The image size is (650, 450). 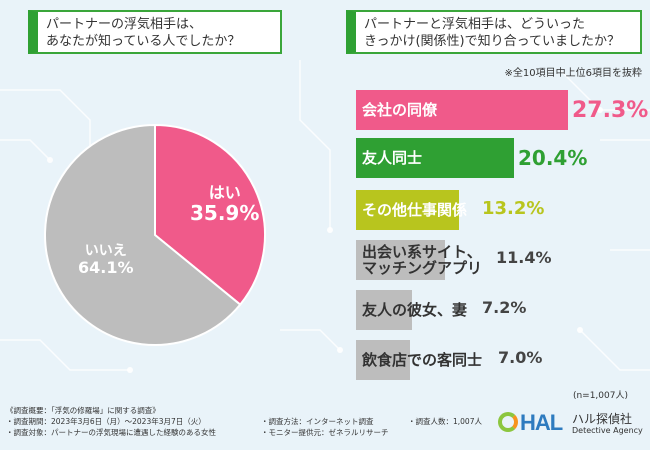 I want to click on bar-category-line: 会社の同僚, so click(x=400, y=110).